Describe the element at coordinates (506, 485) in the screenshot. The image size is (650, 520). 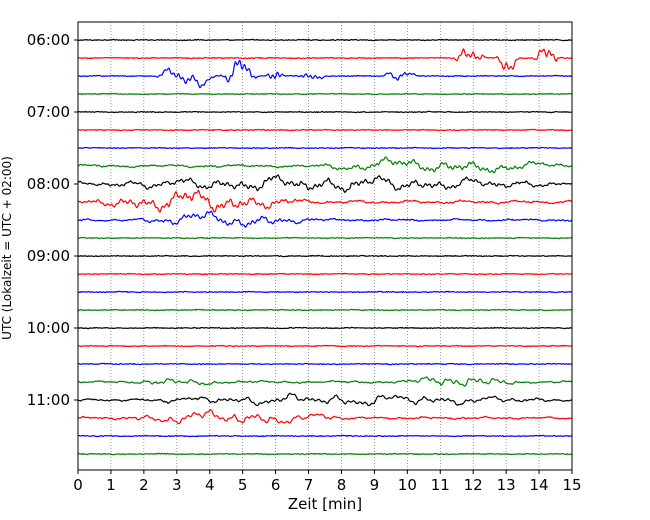
I see `x-tick-label: 13` at that location.